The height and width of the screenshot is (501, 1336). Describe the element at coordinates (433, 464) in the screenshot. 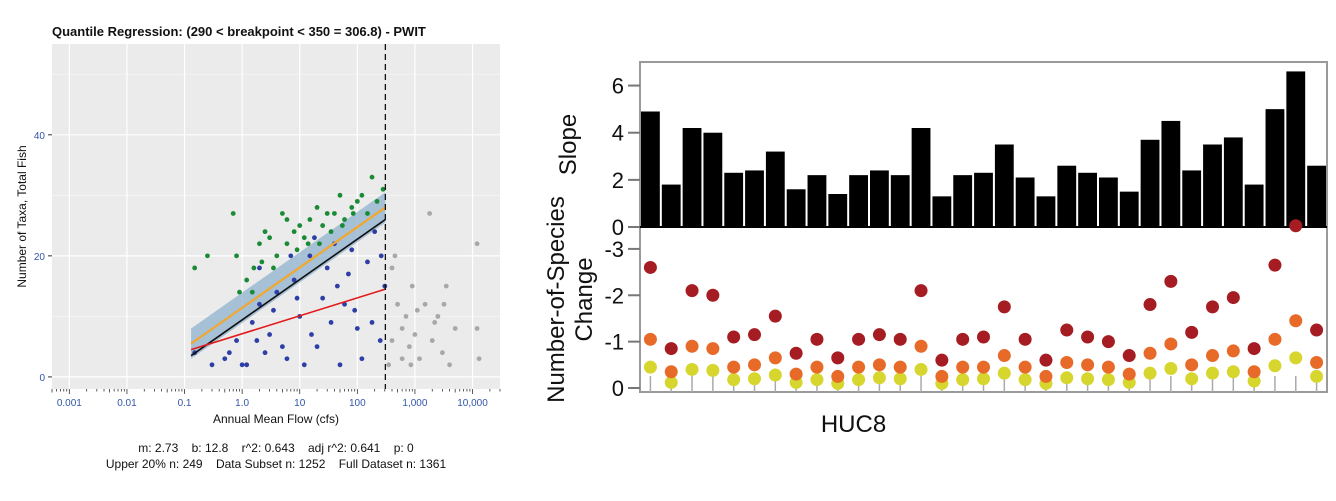

I see `stat-full-value: 1361` at that location.